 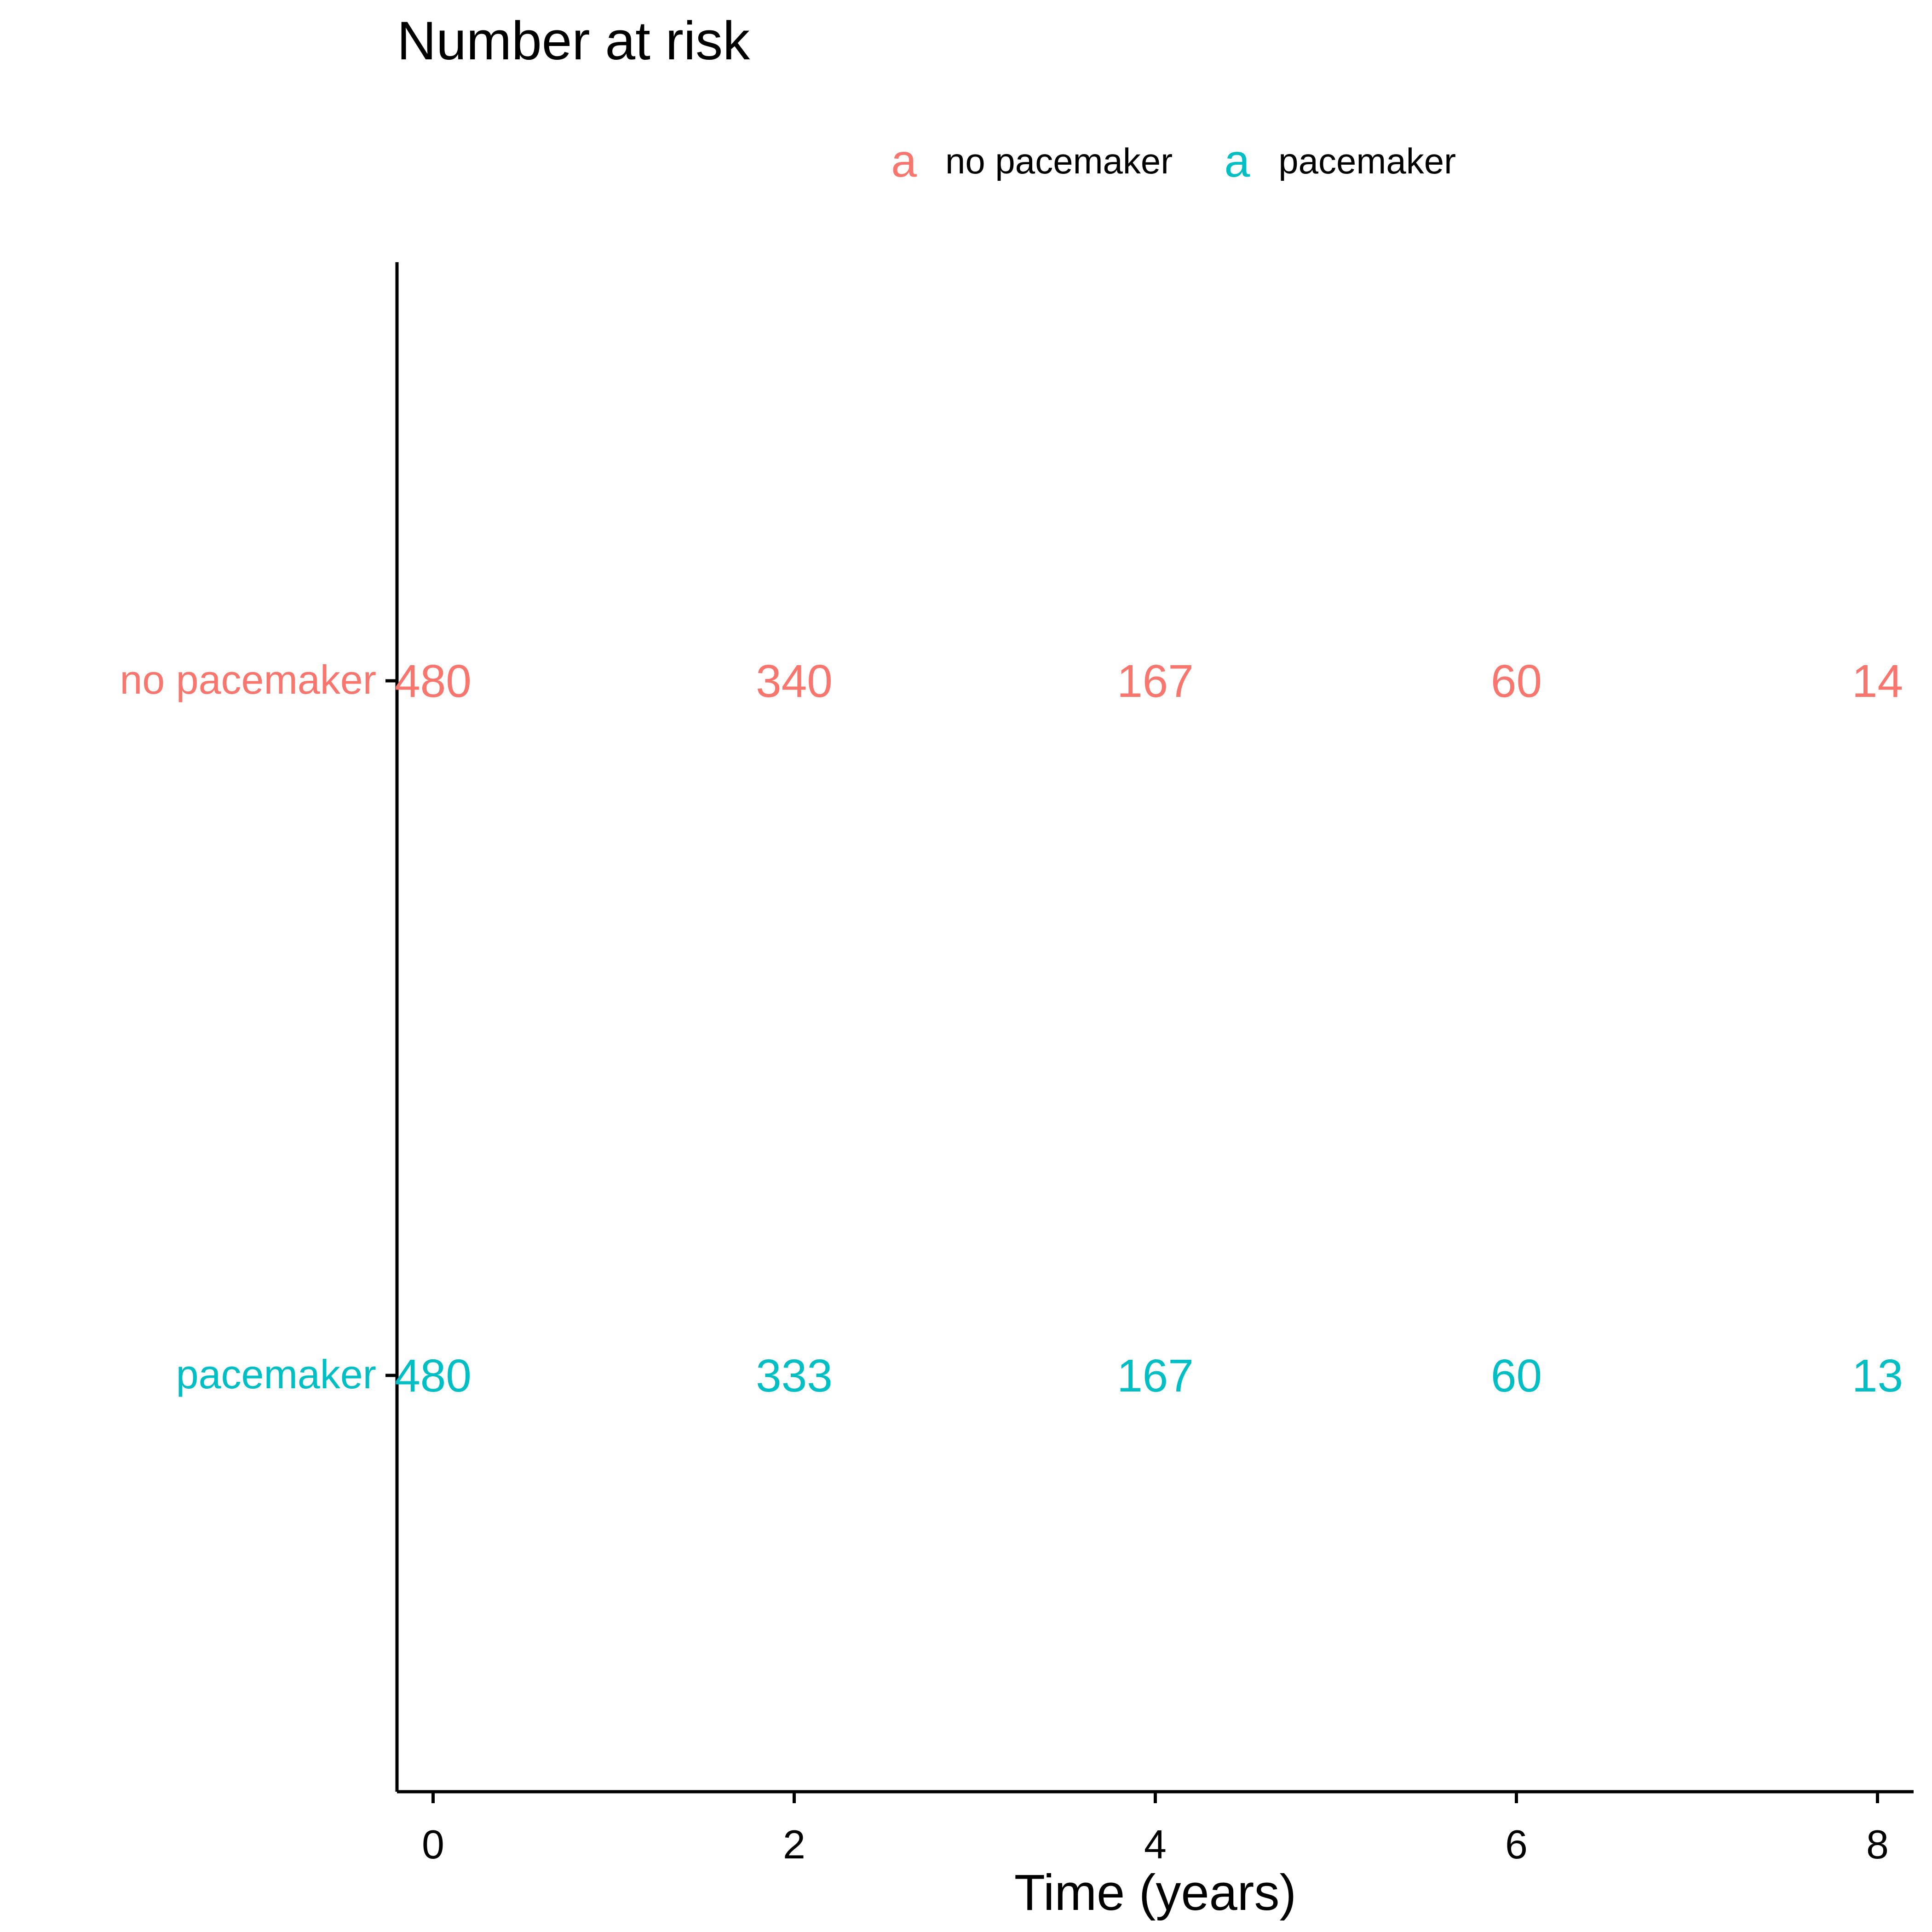 What do you see at coordinates (794, 1376) in the screenshot?
I see `at-risk-count: 333` at bounding box center [794, 1376].